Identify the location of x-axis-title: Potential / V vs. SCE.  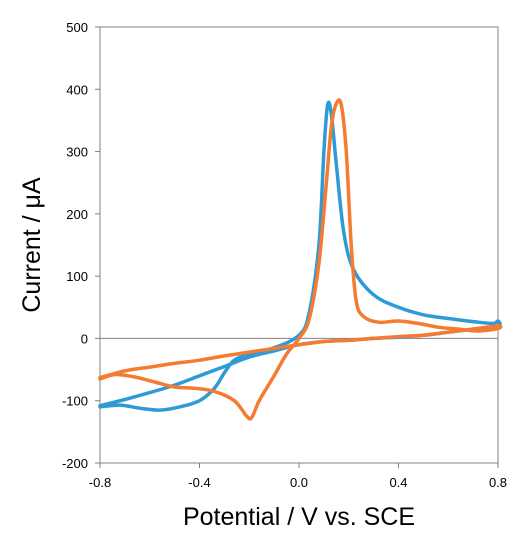
(299, 517).